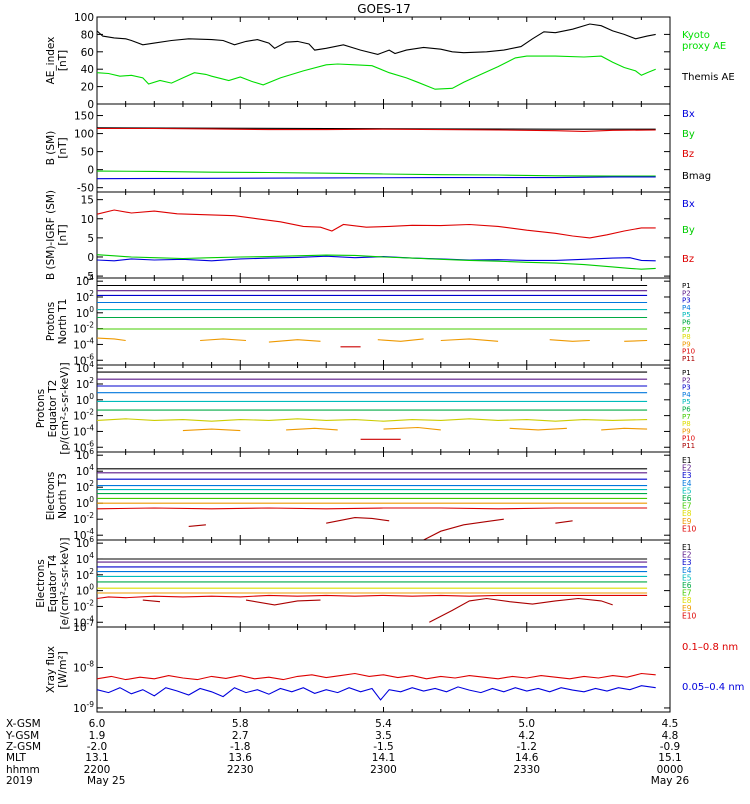  What do you see at coordinates (23, 770) in the screenshot?
I see `x-axis-row-label: hhmm` at bounding box center [23, 770].